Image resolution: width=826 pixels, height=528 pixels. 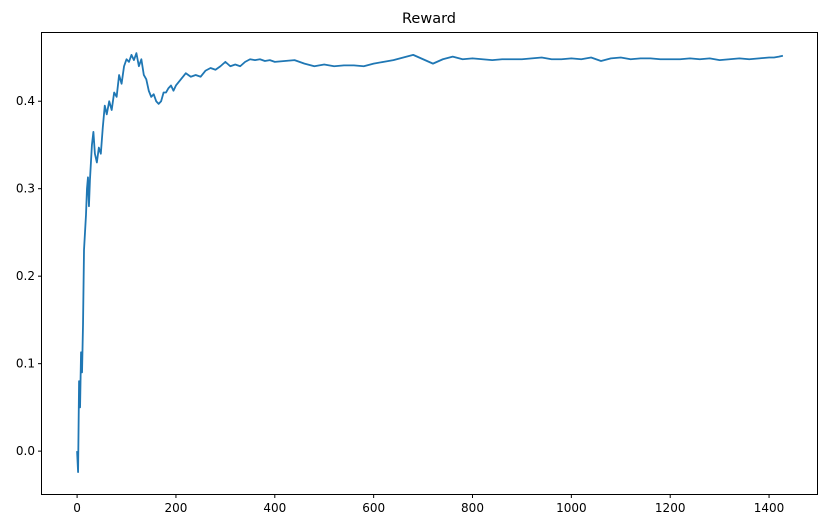 What do you see at coordinates (428, 504) in the screenshot?
I see `x-axis-ticks: 0 200 400 600 800 1000 1200 1400` at bounding box center [428, 504].